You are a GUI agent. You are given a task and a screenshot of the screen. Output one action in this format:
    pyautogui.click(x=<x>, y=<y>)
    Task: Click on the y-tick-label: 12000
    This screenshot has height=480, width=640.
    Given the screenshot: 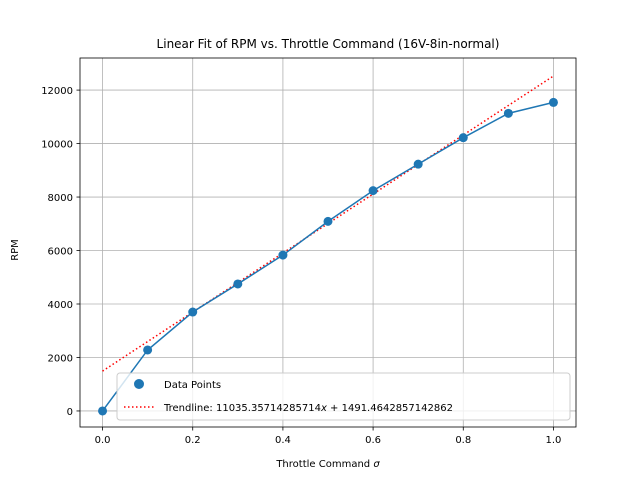 What is the action you would take?
    pyautogui.click(x=57, y=91)
    